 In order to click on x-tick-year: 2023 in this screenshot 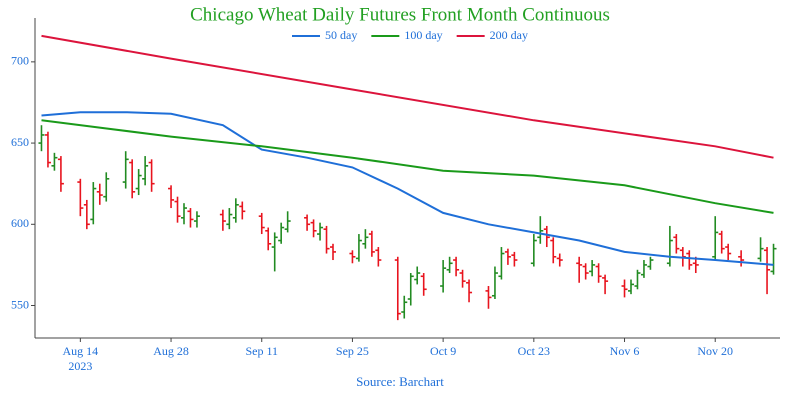, I will do `click(80, 366)`.